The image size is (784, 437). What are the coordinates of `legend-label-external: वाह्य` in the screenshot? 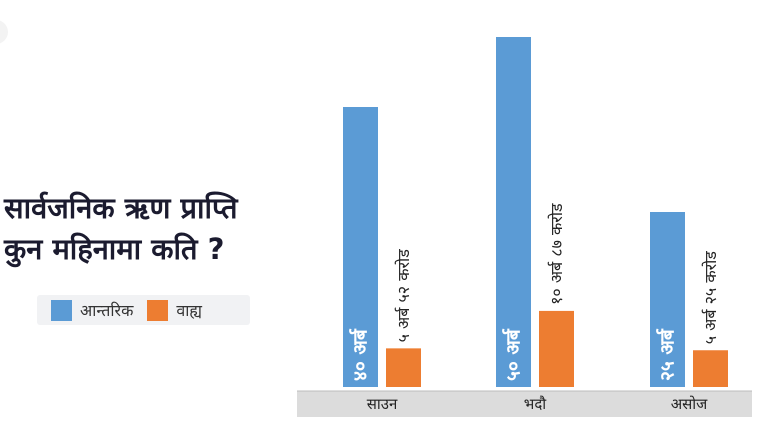 It's located at (189, 310).